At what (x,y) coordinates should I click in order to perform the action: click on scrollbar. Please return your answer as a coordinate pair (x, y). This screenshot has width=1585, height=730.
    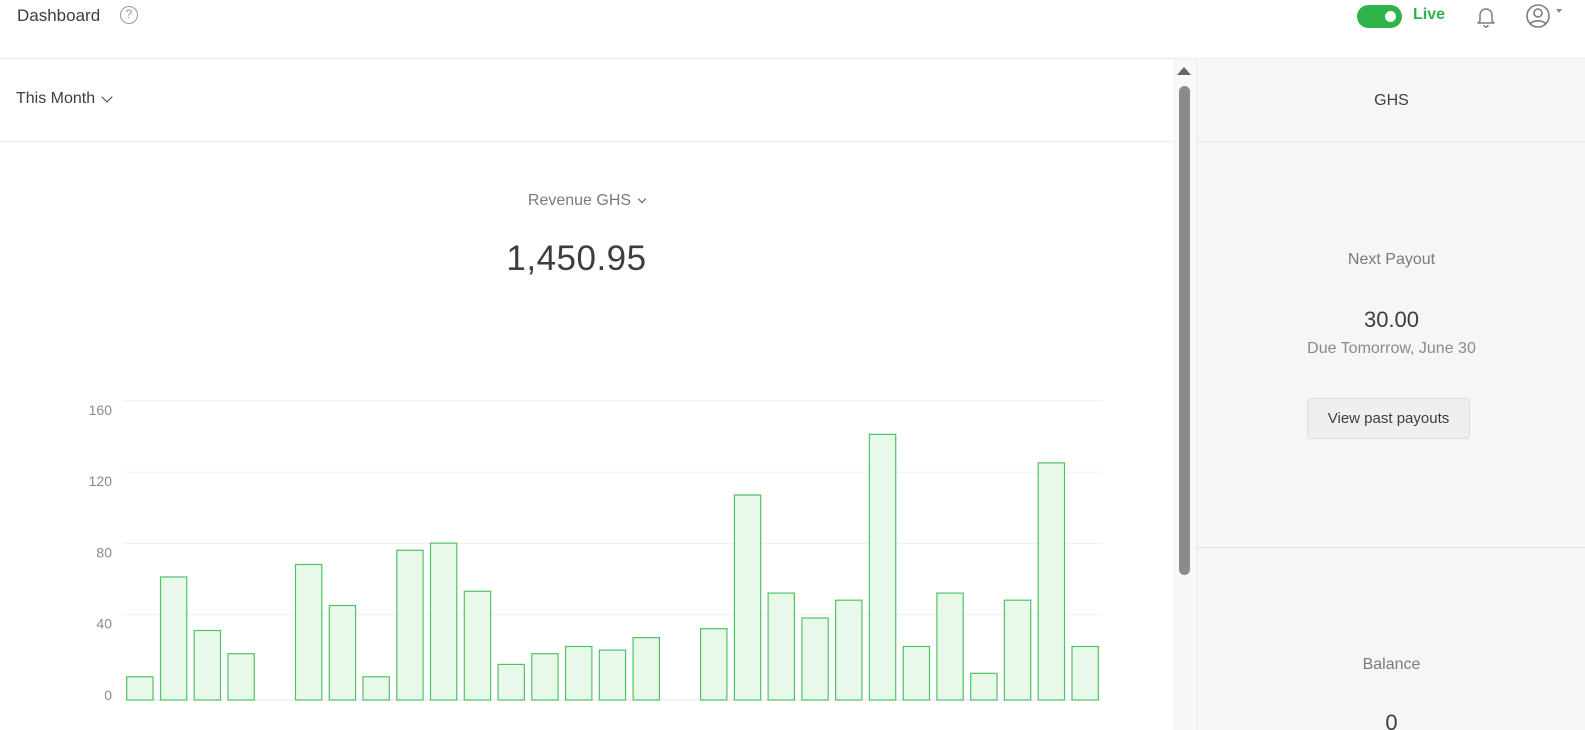
    Looking at the image, I should click on (1184, 394).